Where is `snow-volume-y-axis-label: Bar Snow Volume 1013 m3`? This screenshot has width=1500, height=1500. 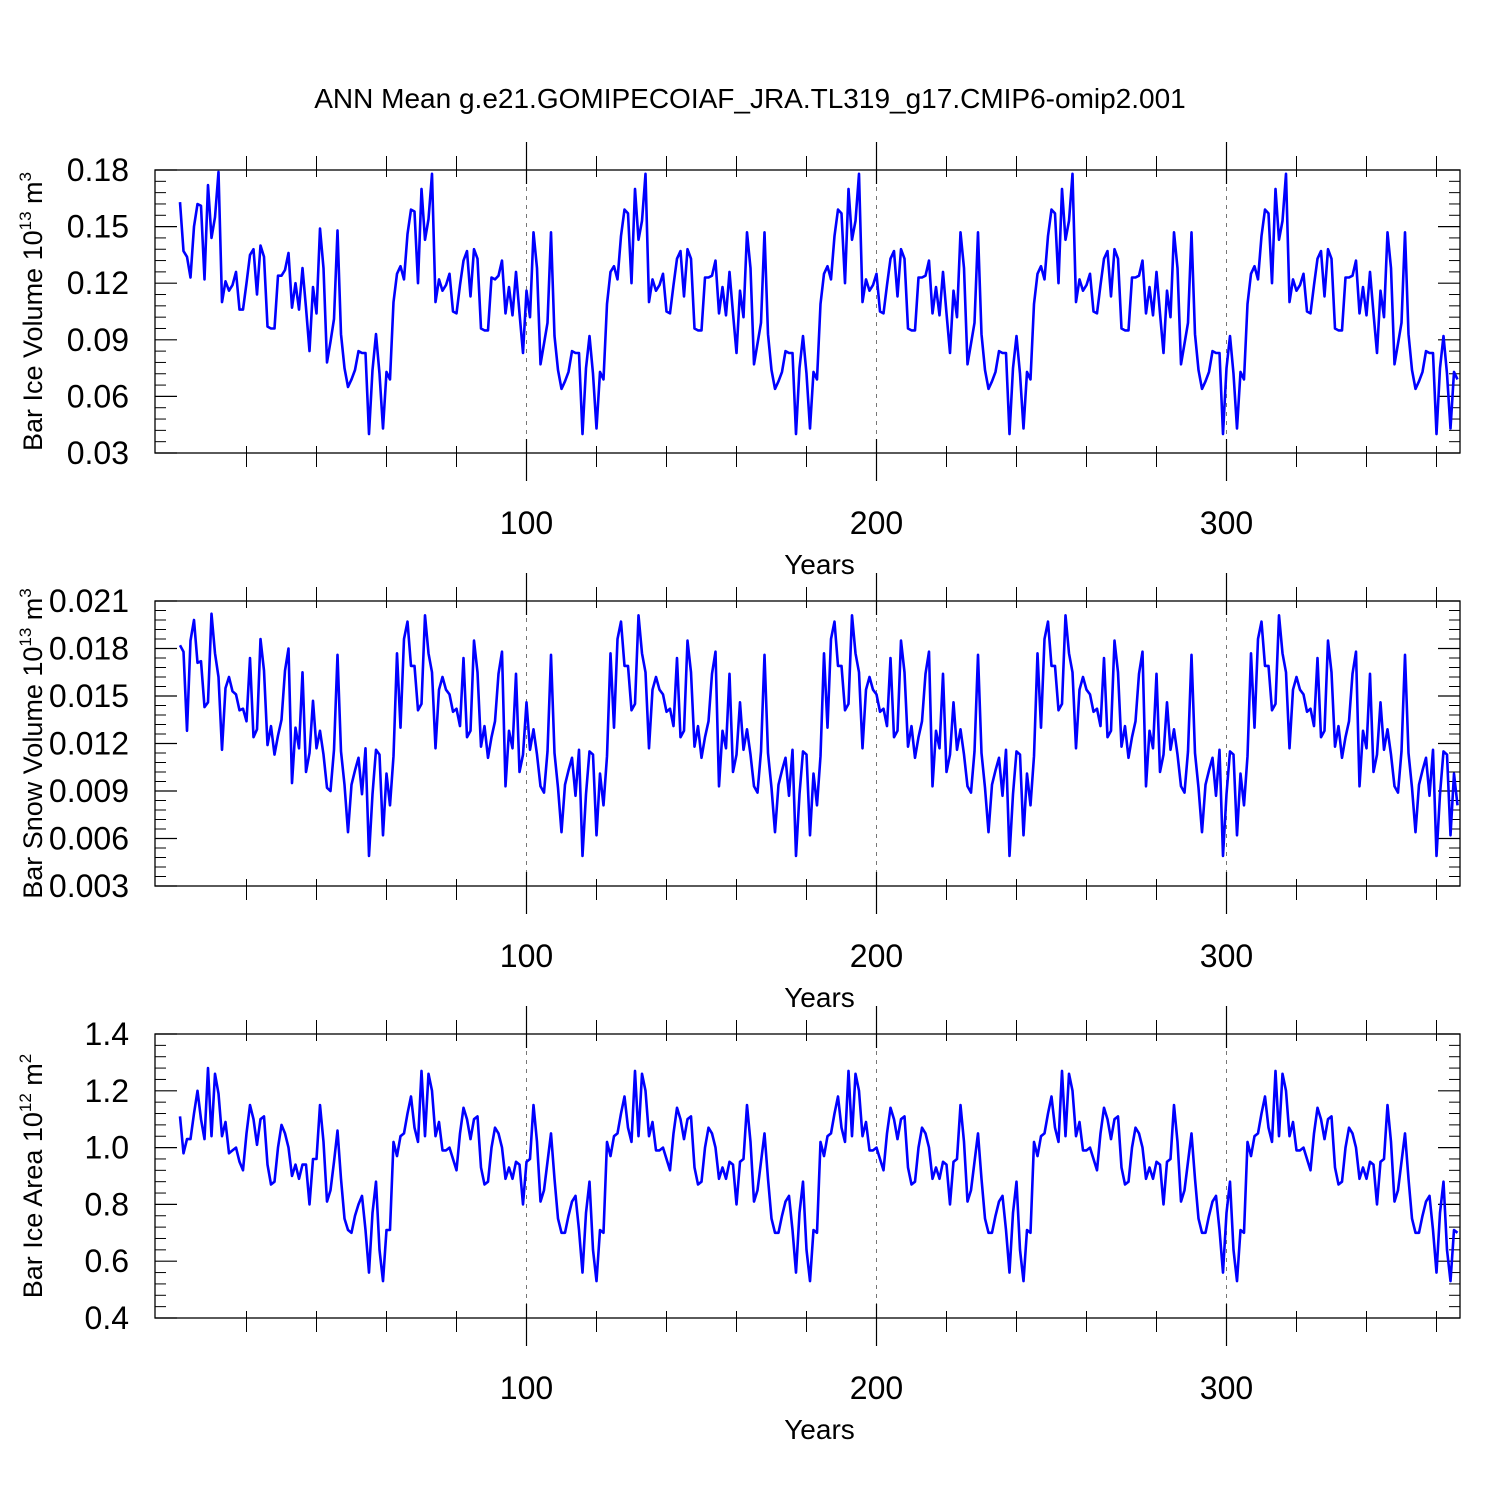
snow-volume-y-axis-label: Bar Snow Volume 1013 m3 is located at coordinates (32, 743).